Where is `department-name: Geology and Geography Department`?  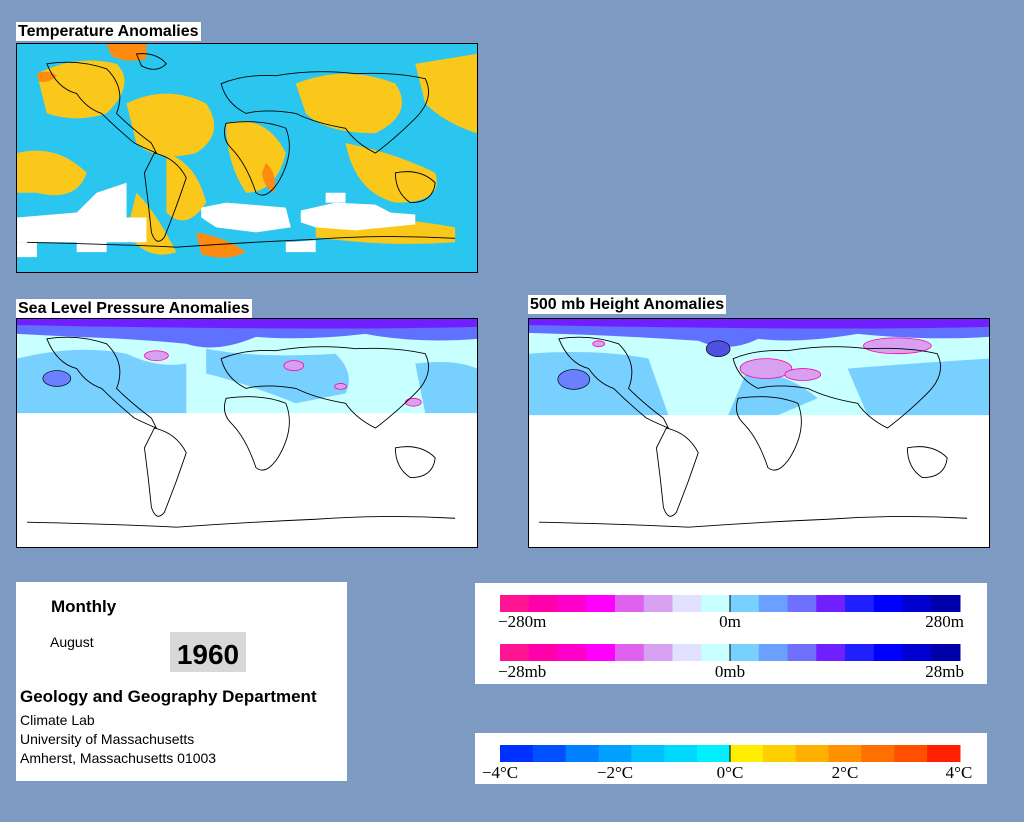 department-name: Geology and Geography Department is located at coordinates (168, 696).